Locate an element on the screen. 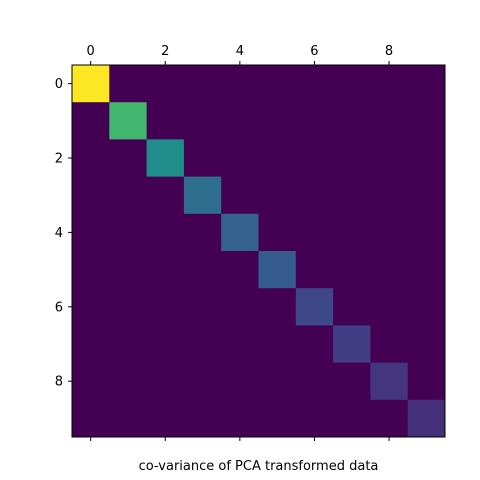 This screenshot has width=480, height=480. y-tick-label: 0 is located at coordinates (59, 84).